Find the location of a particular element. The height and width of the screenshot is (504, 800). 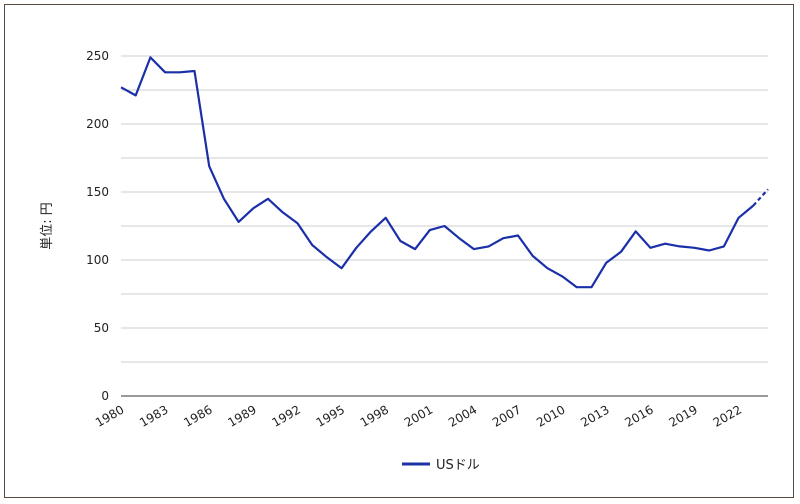

legend: USドル is located at coordinates (441, 465).